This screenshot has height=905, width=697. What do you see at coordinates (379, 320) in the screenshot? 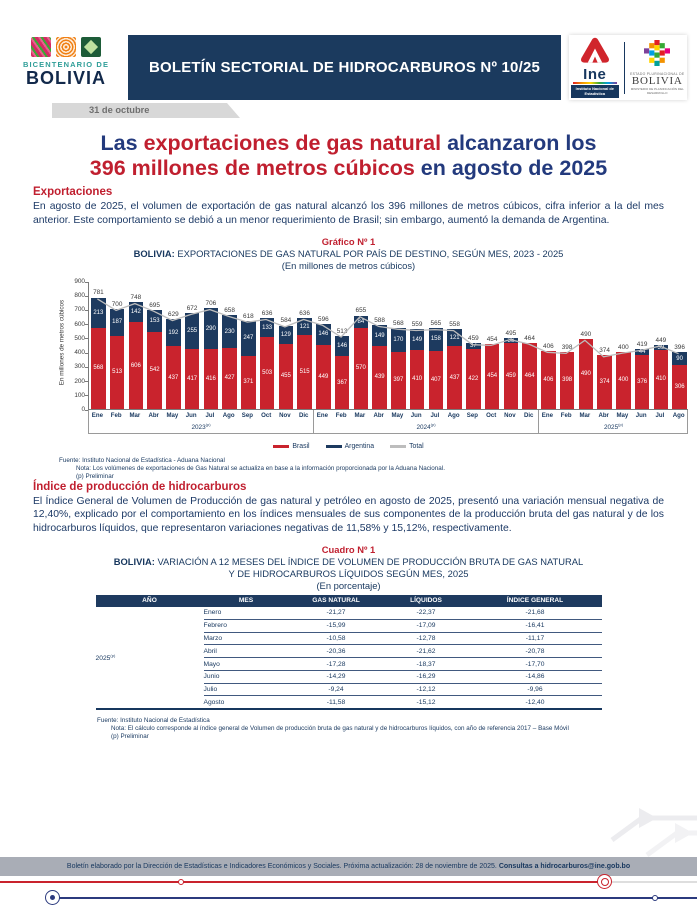
I see `total-value-label: 588` at bounding box center [379, 320].